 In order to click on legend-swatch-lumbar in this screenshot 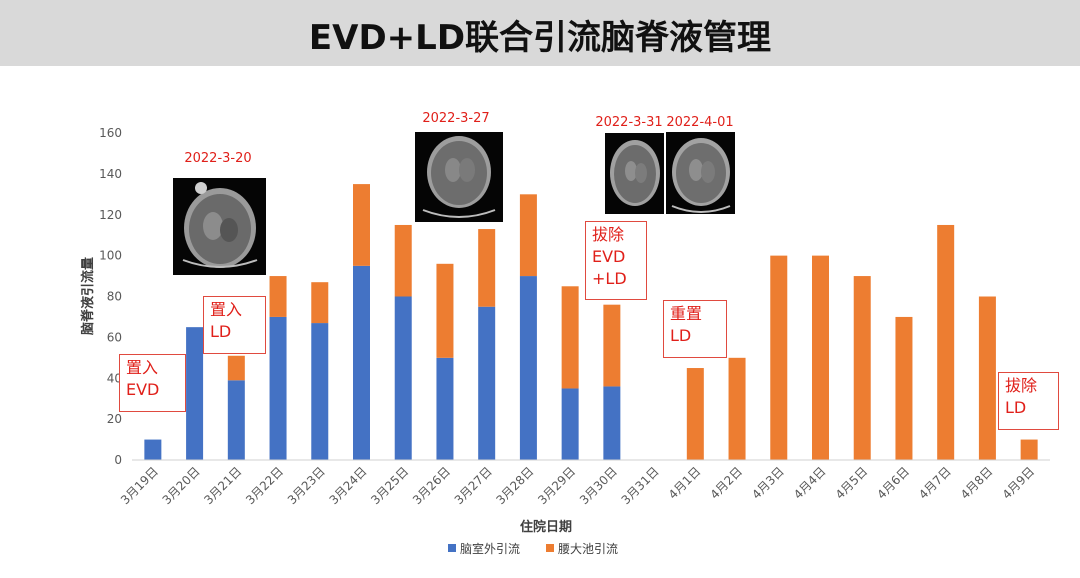, I will do `click(550, 548)`.